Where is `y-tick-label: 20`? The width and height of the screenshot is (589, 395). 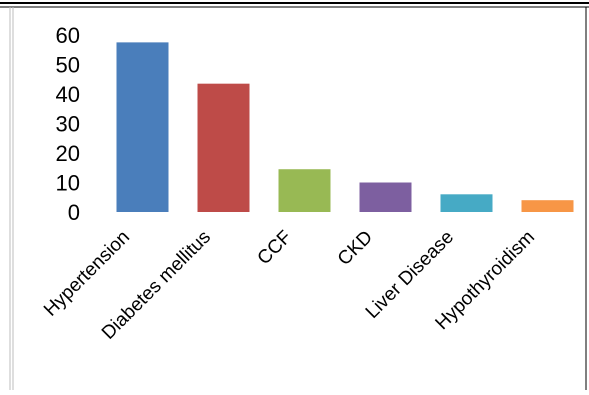 y-tick-label: 20 is located at coordinates (68, 153).